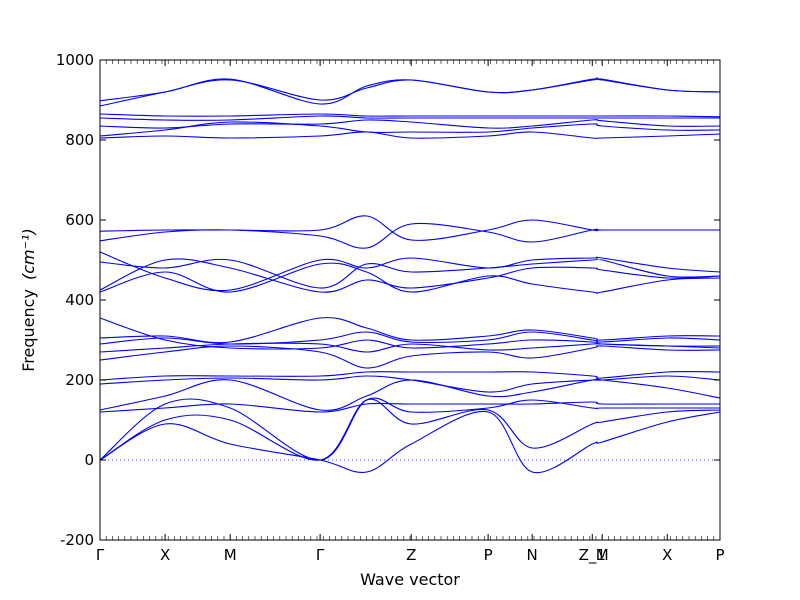 The image size is (800, 600). What do you see at coordinates (75, 60) in the screenshot?
I see `y-tick-label: 1000` at bounding box center [75, 60].